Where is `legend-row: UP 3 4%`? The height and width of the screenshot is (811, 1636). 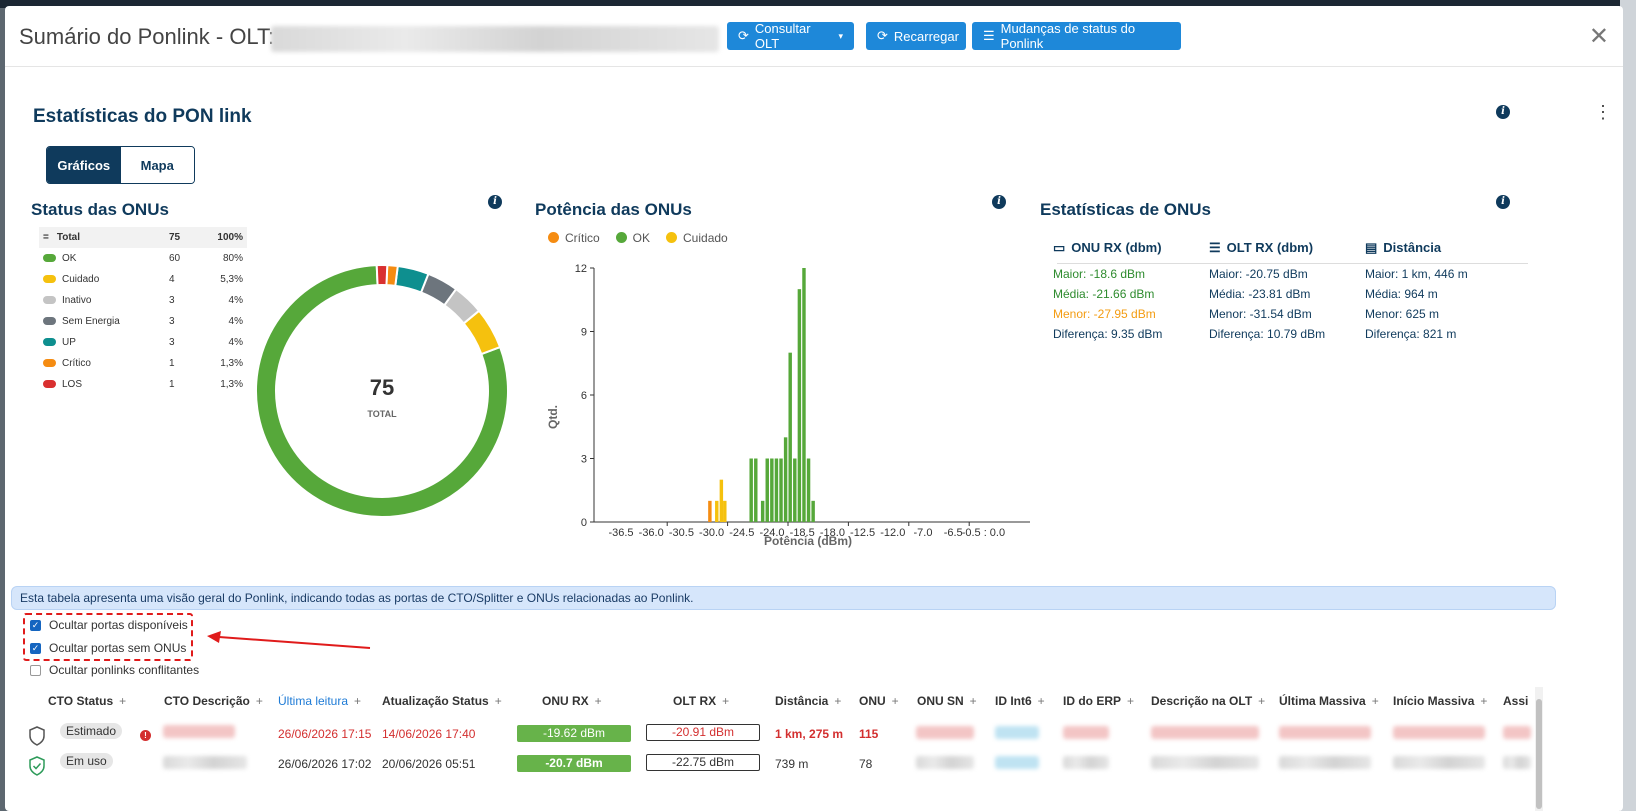
legend-row: UP 3 4% is located at coordinates (143, 342).